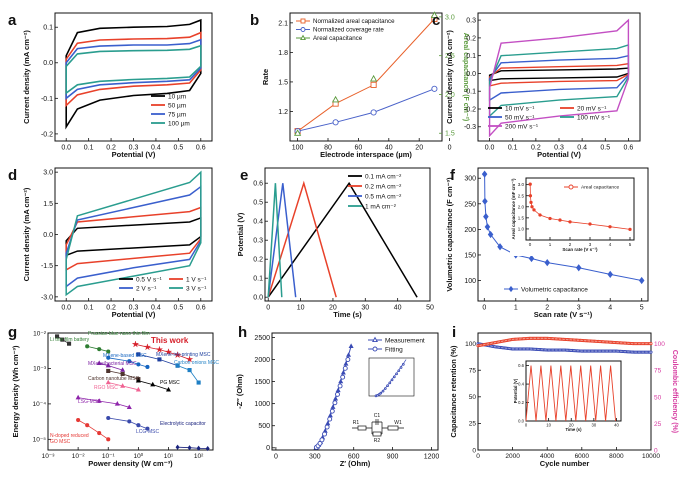 This screenshot has height=480, width=688. What do you see at coordinates (550, 244) in the screenshot?
I see `x-tick-label: 1` at bounding box center [550, 244].